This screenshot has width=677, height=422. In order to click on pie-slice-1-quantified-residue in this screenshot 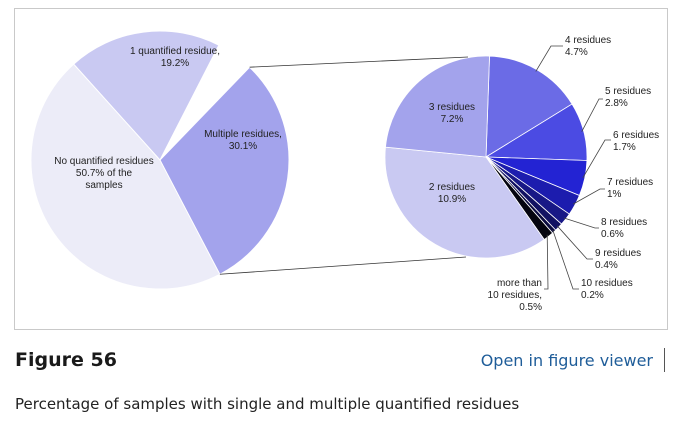, I will do `click(146, 95)`.